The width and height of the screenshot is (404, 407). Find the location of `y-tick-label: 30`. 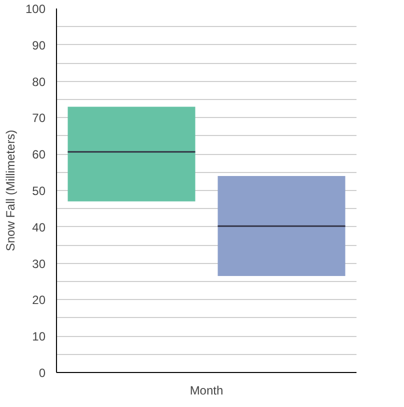

y-tick-label: 30 is located at coordinates (39, 263).